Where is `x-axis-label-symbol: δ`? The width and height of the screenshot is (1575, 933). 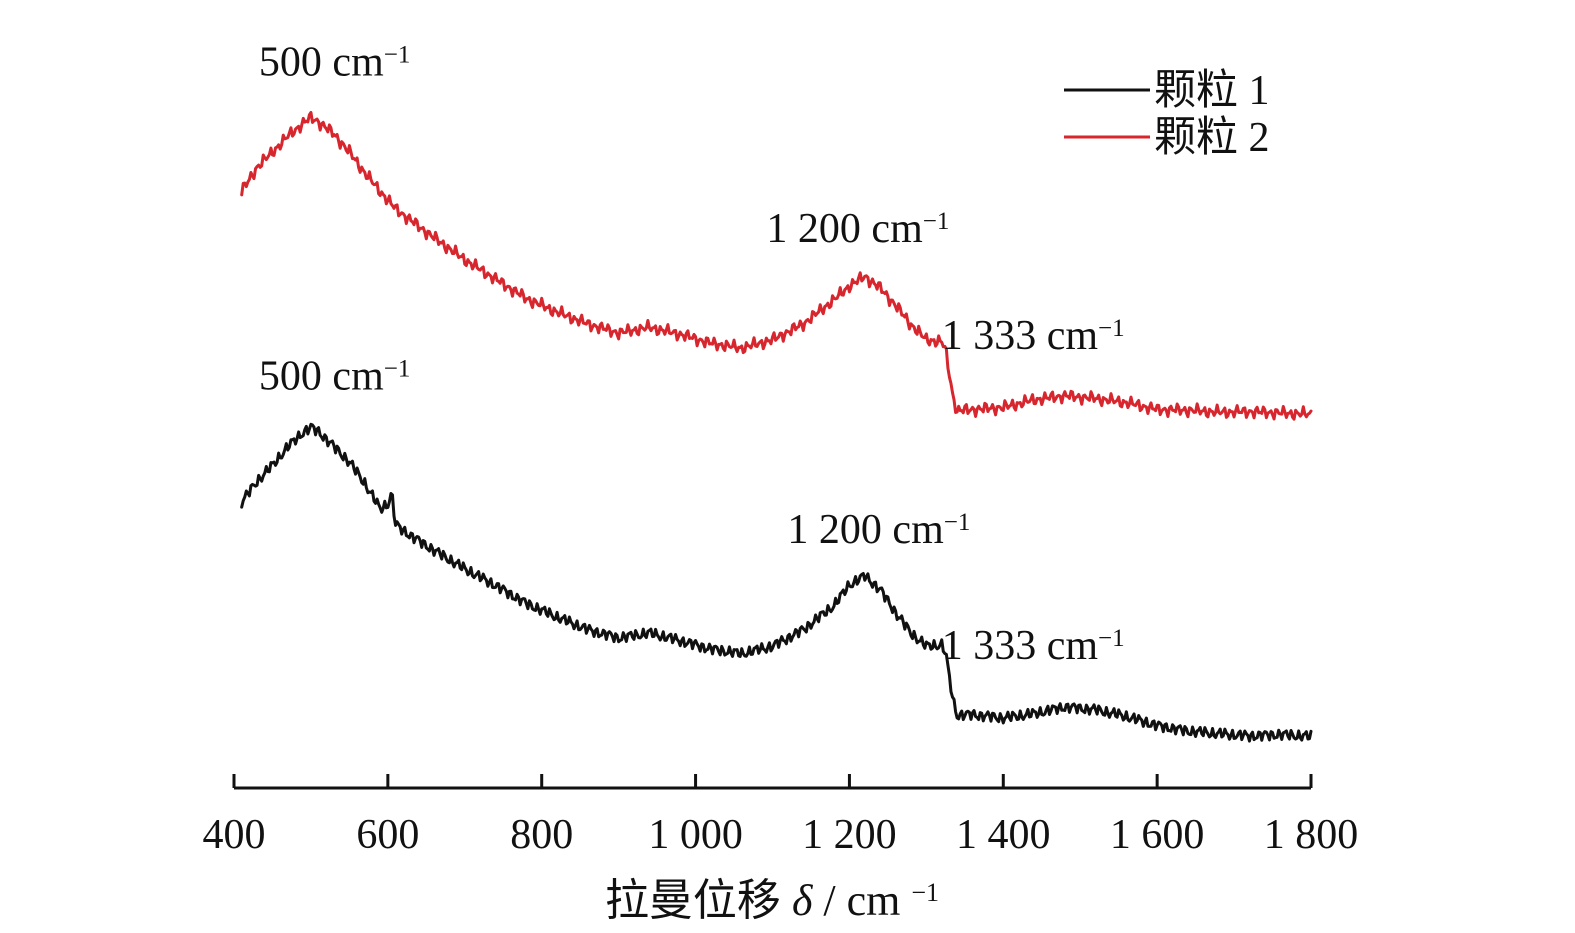 x-axis-label-symbol: δ is located at coordinates (803, 900).